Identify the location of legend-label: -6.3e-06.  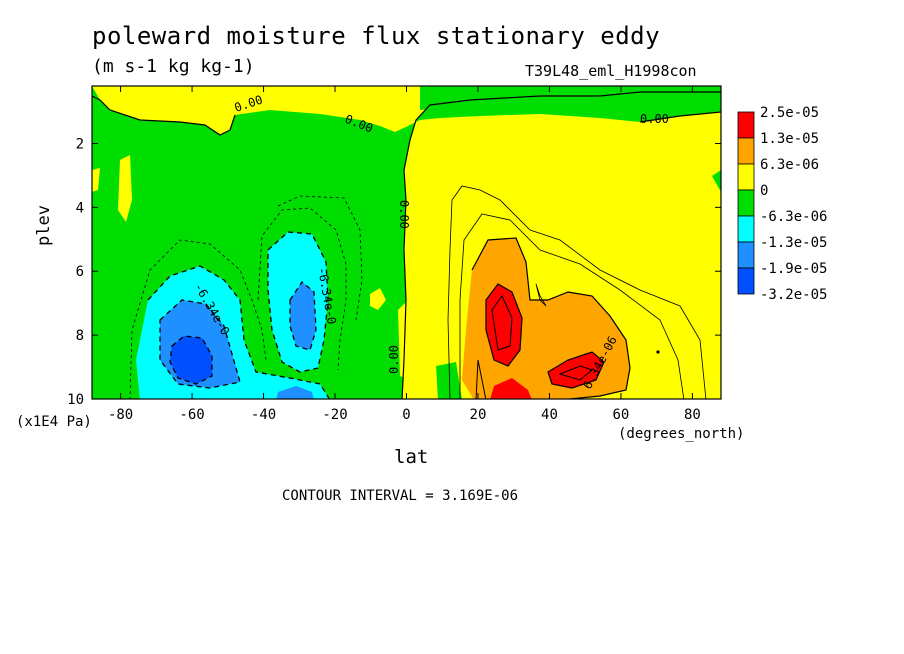
(793, 217).